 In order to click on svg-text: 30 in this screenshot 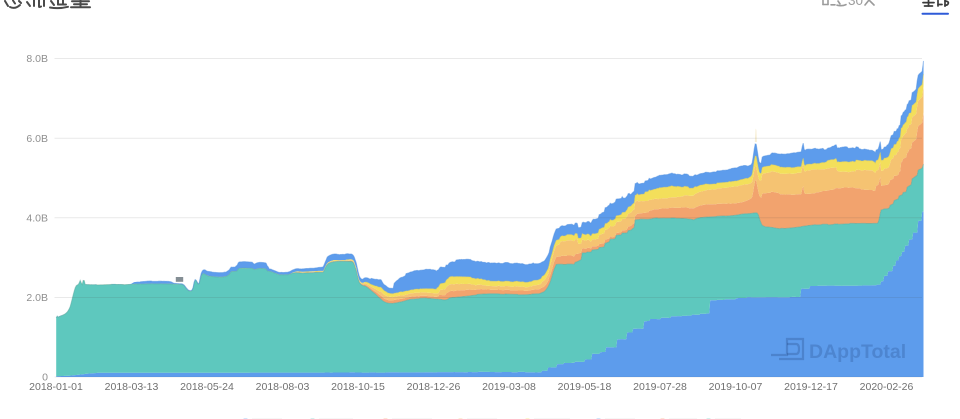, I will do `click(855, 4)`.